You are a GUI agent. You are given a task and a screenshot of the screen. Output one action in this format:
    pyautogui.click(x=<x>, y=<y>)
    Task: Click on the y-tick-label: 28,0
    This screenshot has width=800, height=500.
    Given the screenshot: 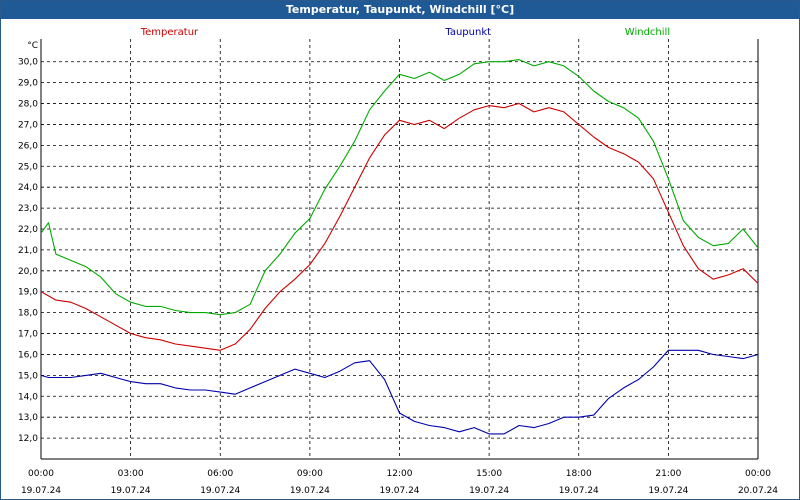 What is the action you would take?
    pyautogui.click(x=28, y=105)
    